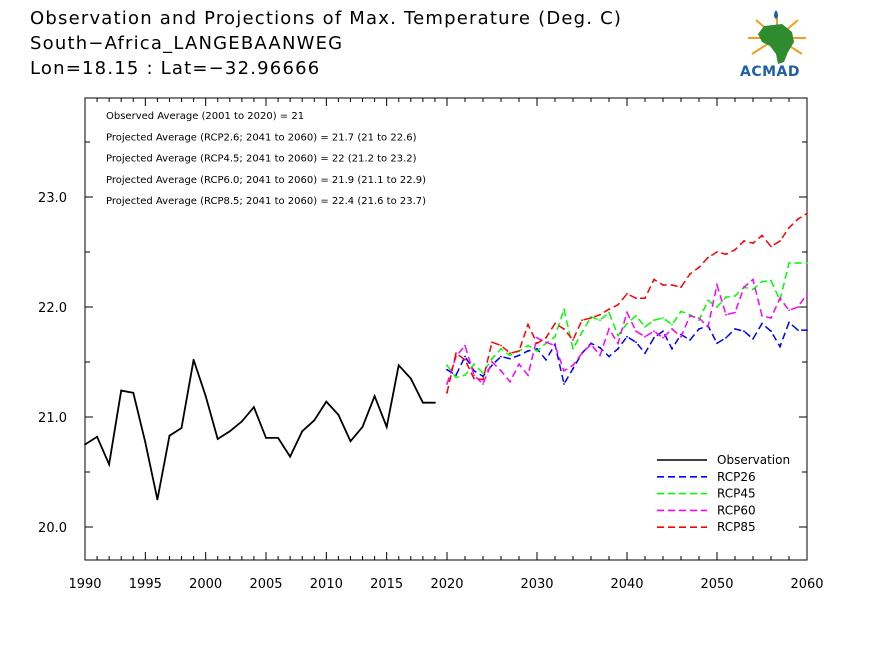 This screenshot has height=659, width=879. I want to click on x-tick-label: 2010, so click(326, 584).